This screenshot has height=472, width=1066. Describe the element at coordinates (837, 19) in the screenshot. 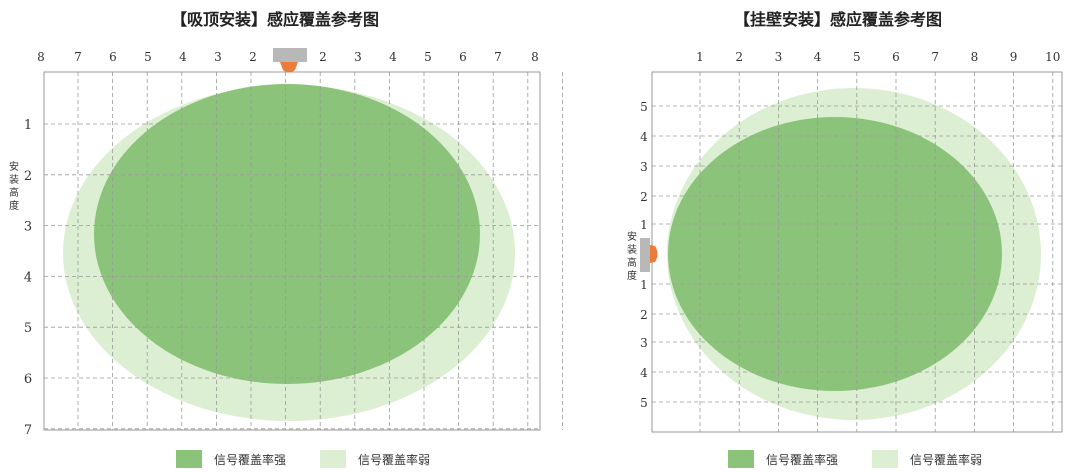

I see `wall-title: 【挂壁安装】感应覆盖参考图` at that location.